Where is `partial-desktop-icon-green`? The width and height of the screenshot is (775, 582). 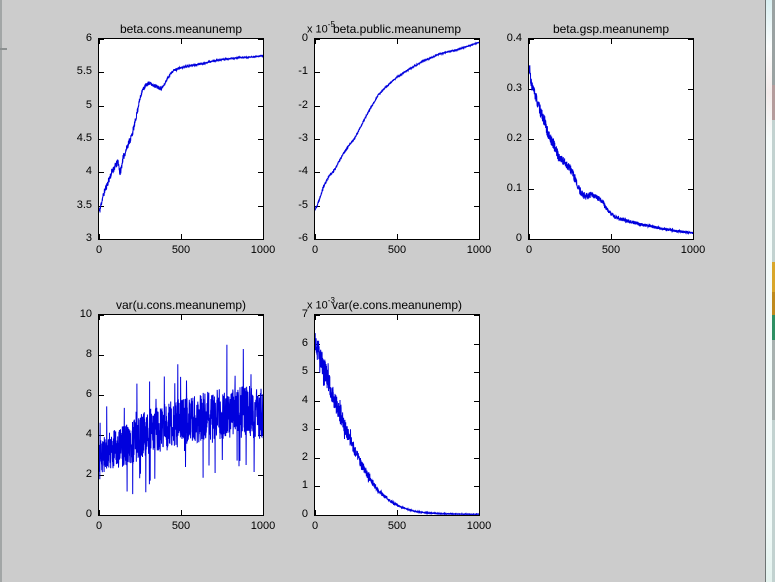
partial-desktop-icon-green is located at coordinates (773, 327).